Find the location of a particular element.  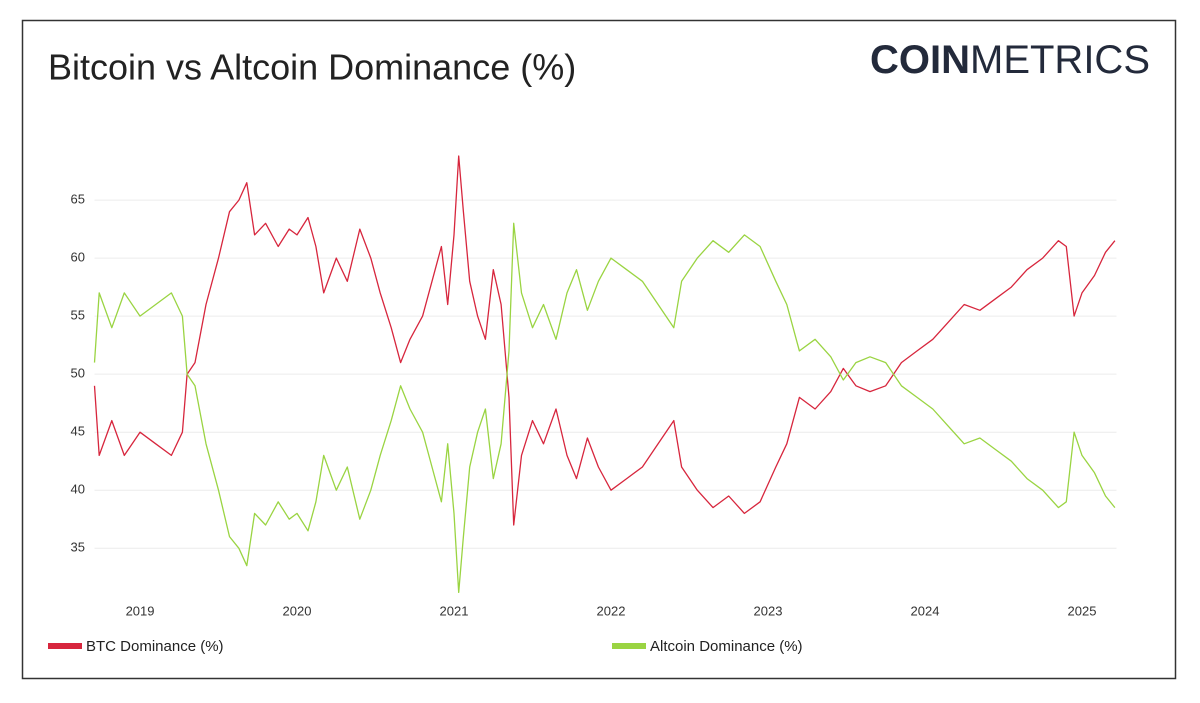

x-tick-label: 2024 is located at coordinates (925, 610).